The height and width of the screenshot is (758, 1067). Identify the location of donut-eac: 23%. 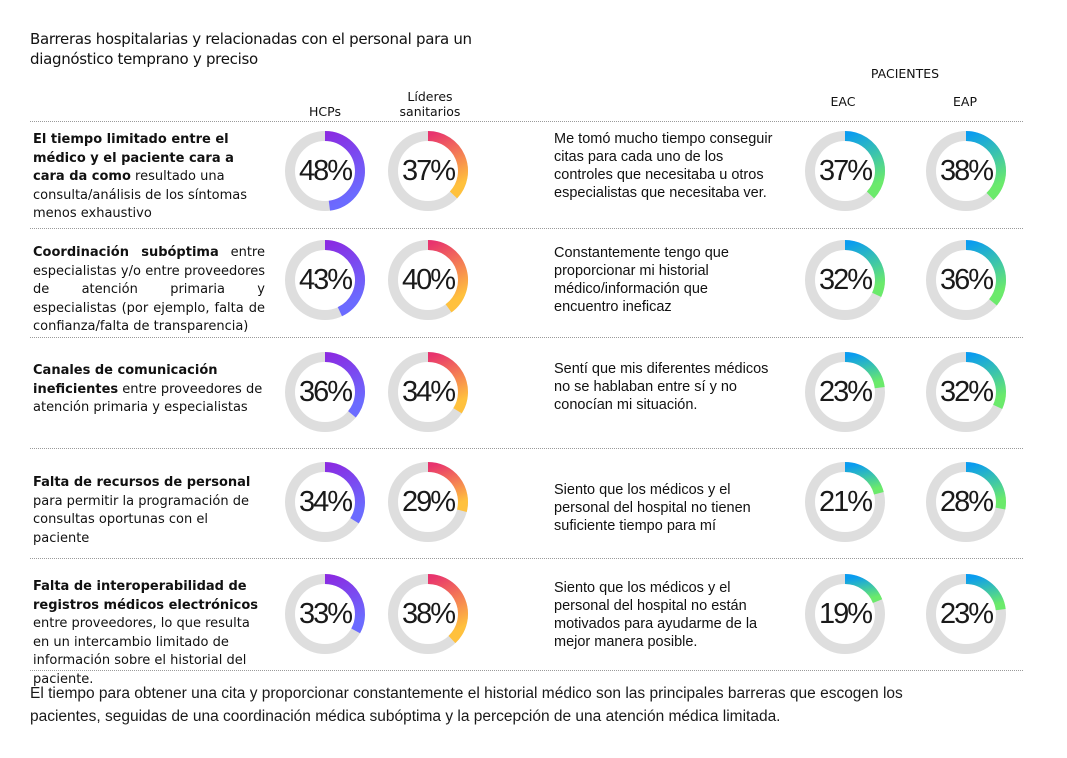
(845, 392).